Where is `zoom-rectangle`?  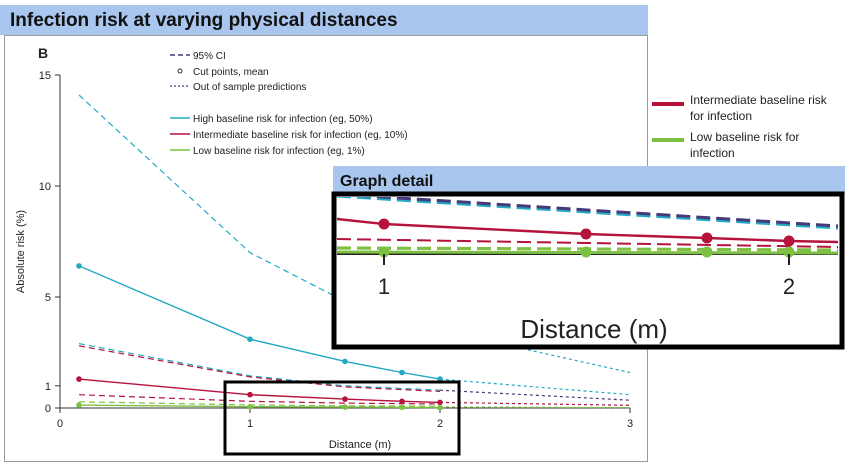 zoom-rectangle is located at coordinates (342, 418).